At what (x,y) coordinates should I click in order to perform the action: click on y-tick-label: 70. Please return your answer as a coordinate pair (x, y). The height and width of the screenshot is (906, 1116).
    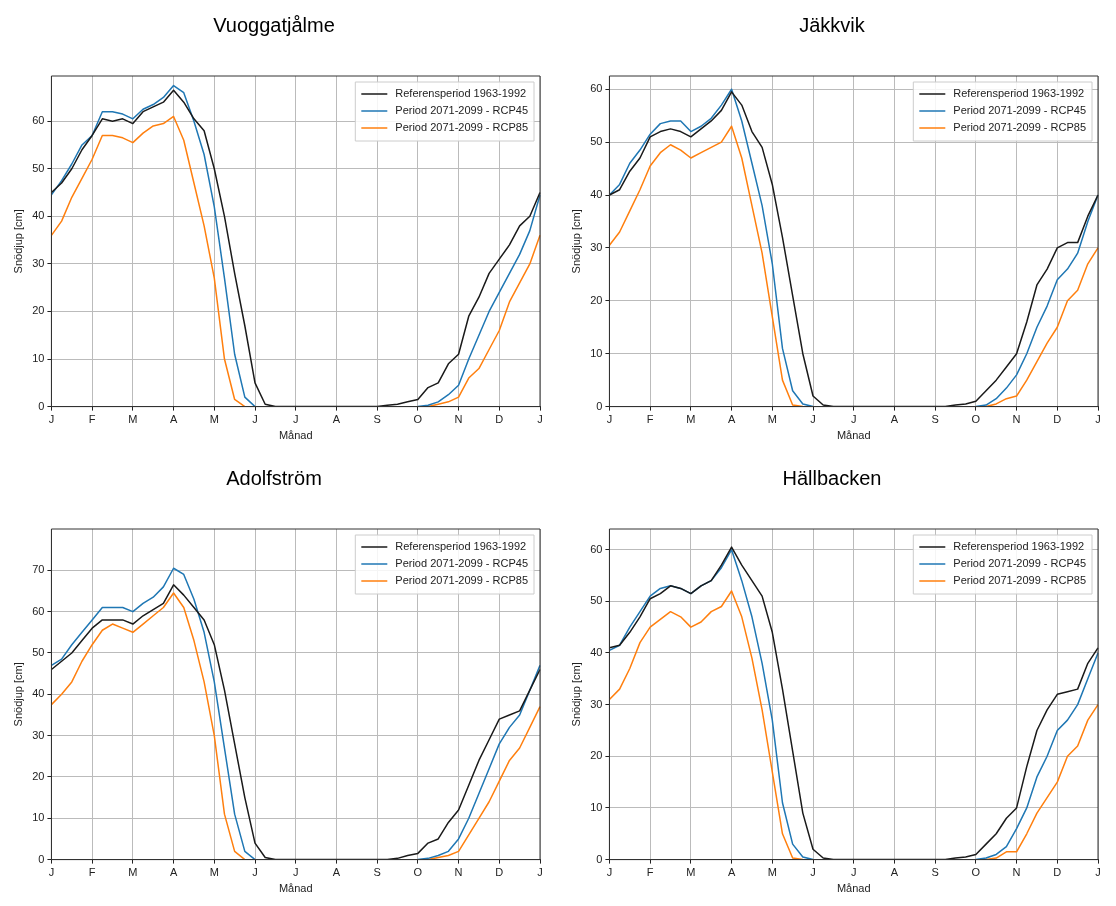
    Looking at the image, I should click on (38, 569).